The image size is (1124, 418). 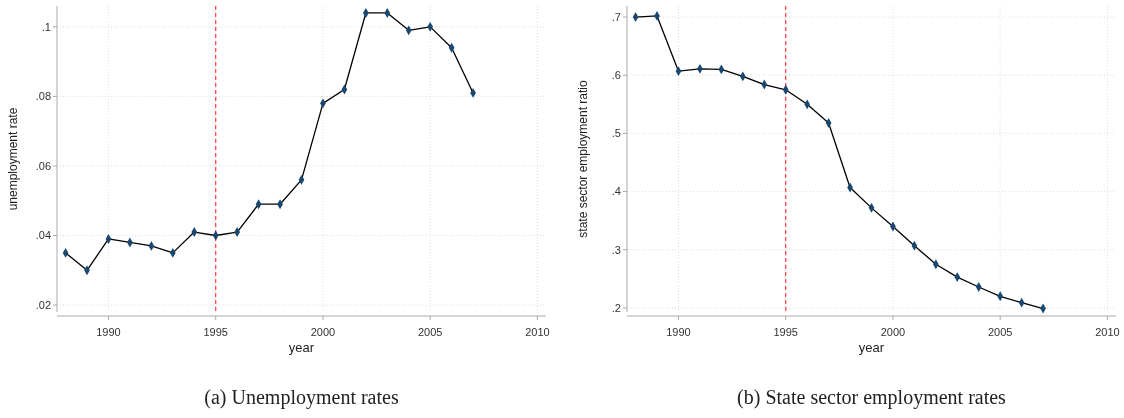 I want to click on y-tick-label: .04, so click(x=43, y=235).